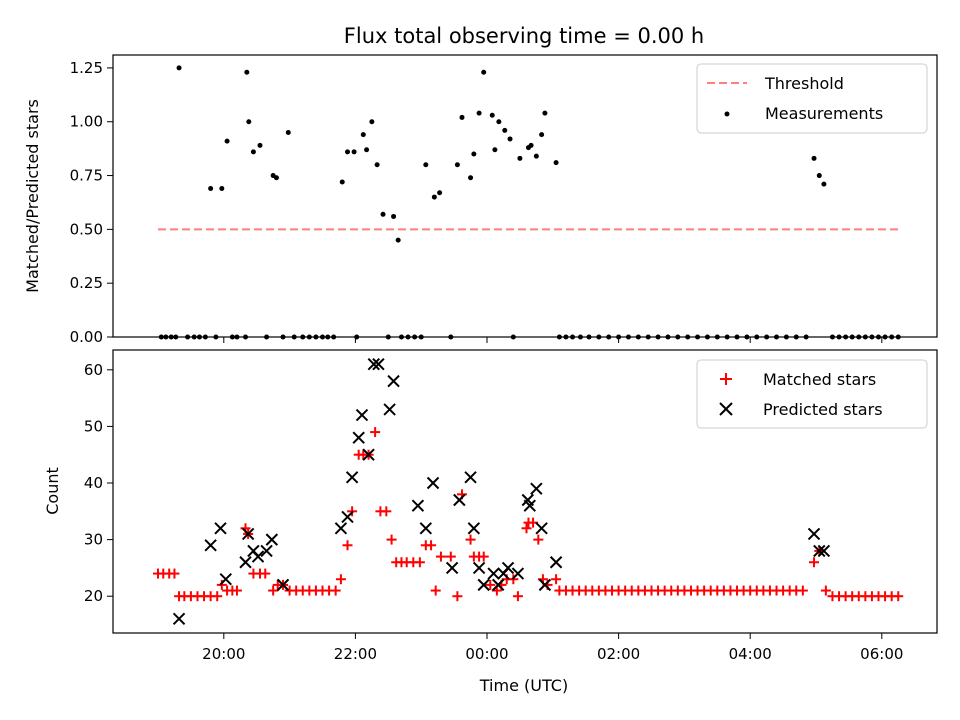 This screenshot has width=960, height=720. What do you see at coordinates (523, 685) in the screenshot?
I see `bottom-x-axis-label: Time (UTC)` at bounding box center [523, 685].